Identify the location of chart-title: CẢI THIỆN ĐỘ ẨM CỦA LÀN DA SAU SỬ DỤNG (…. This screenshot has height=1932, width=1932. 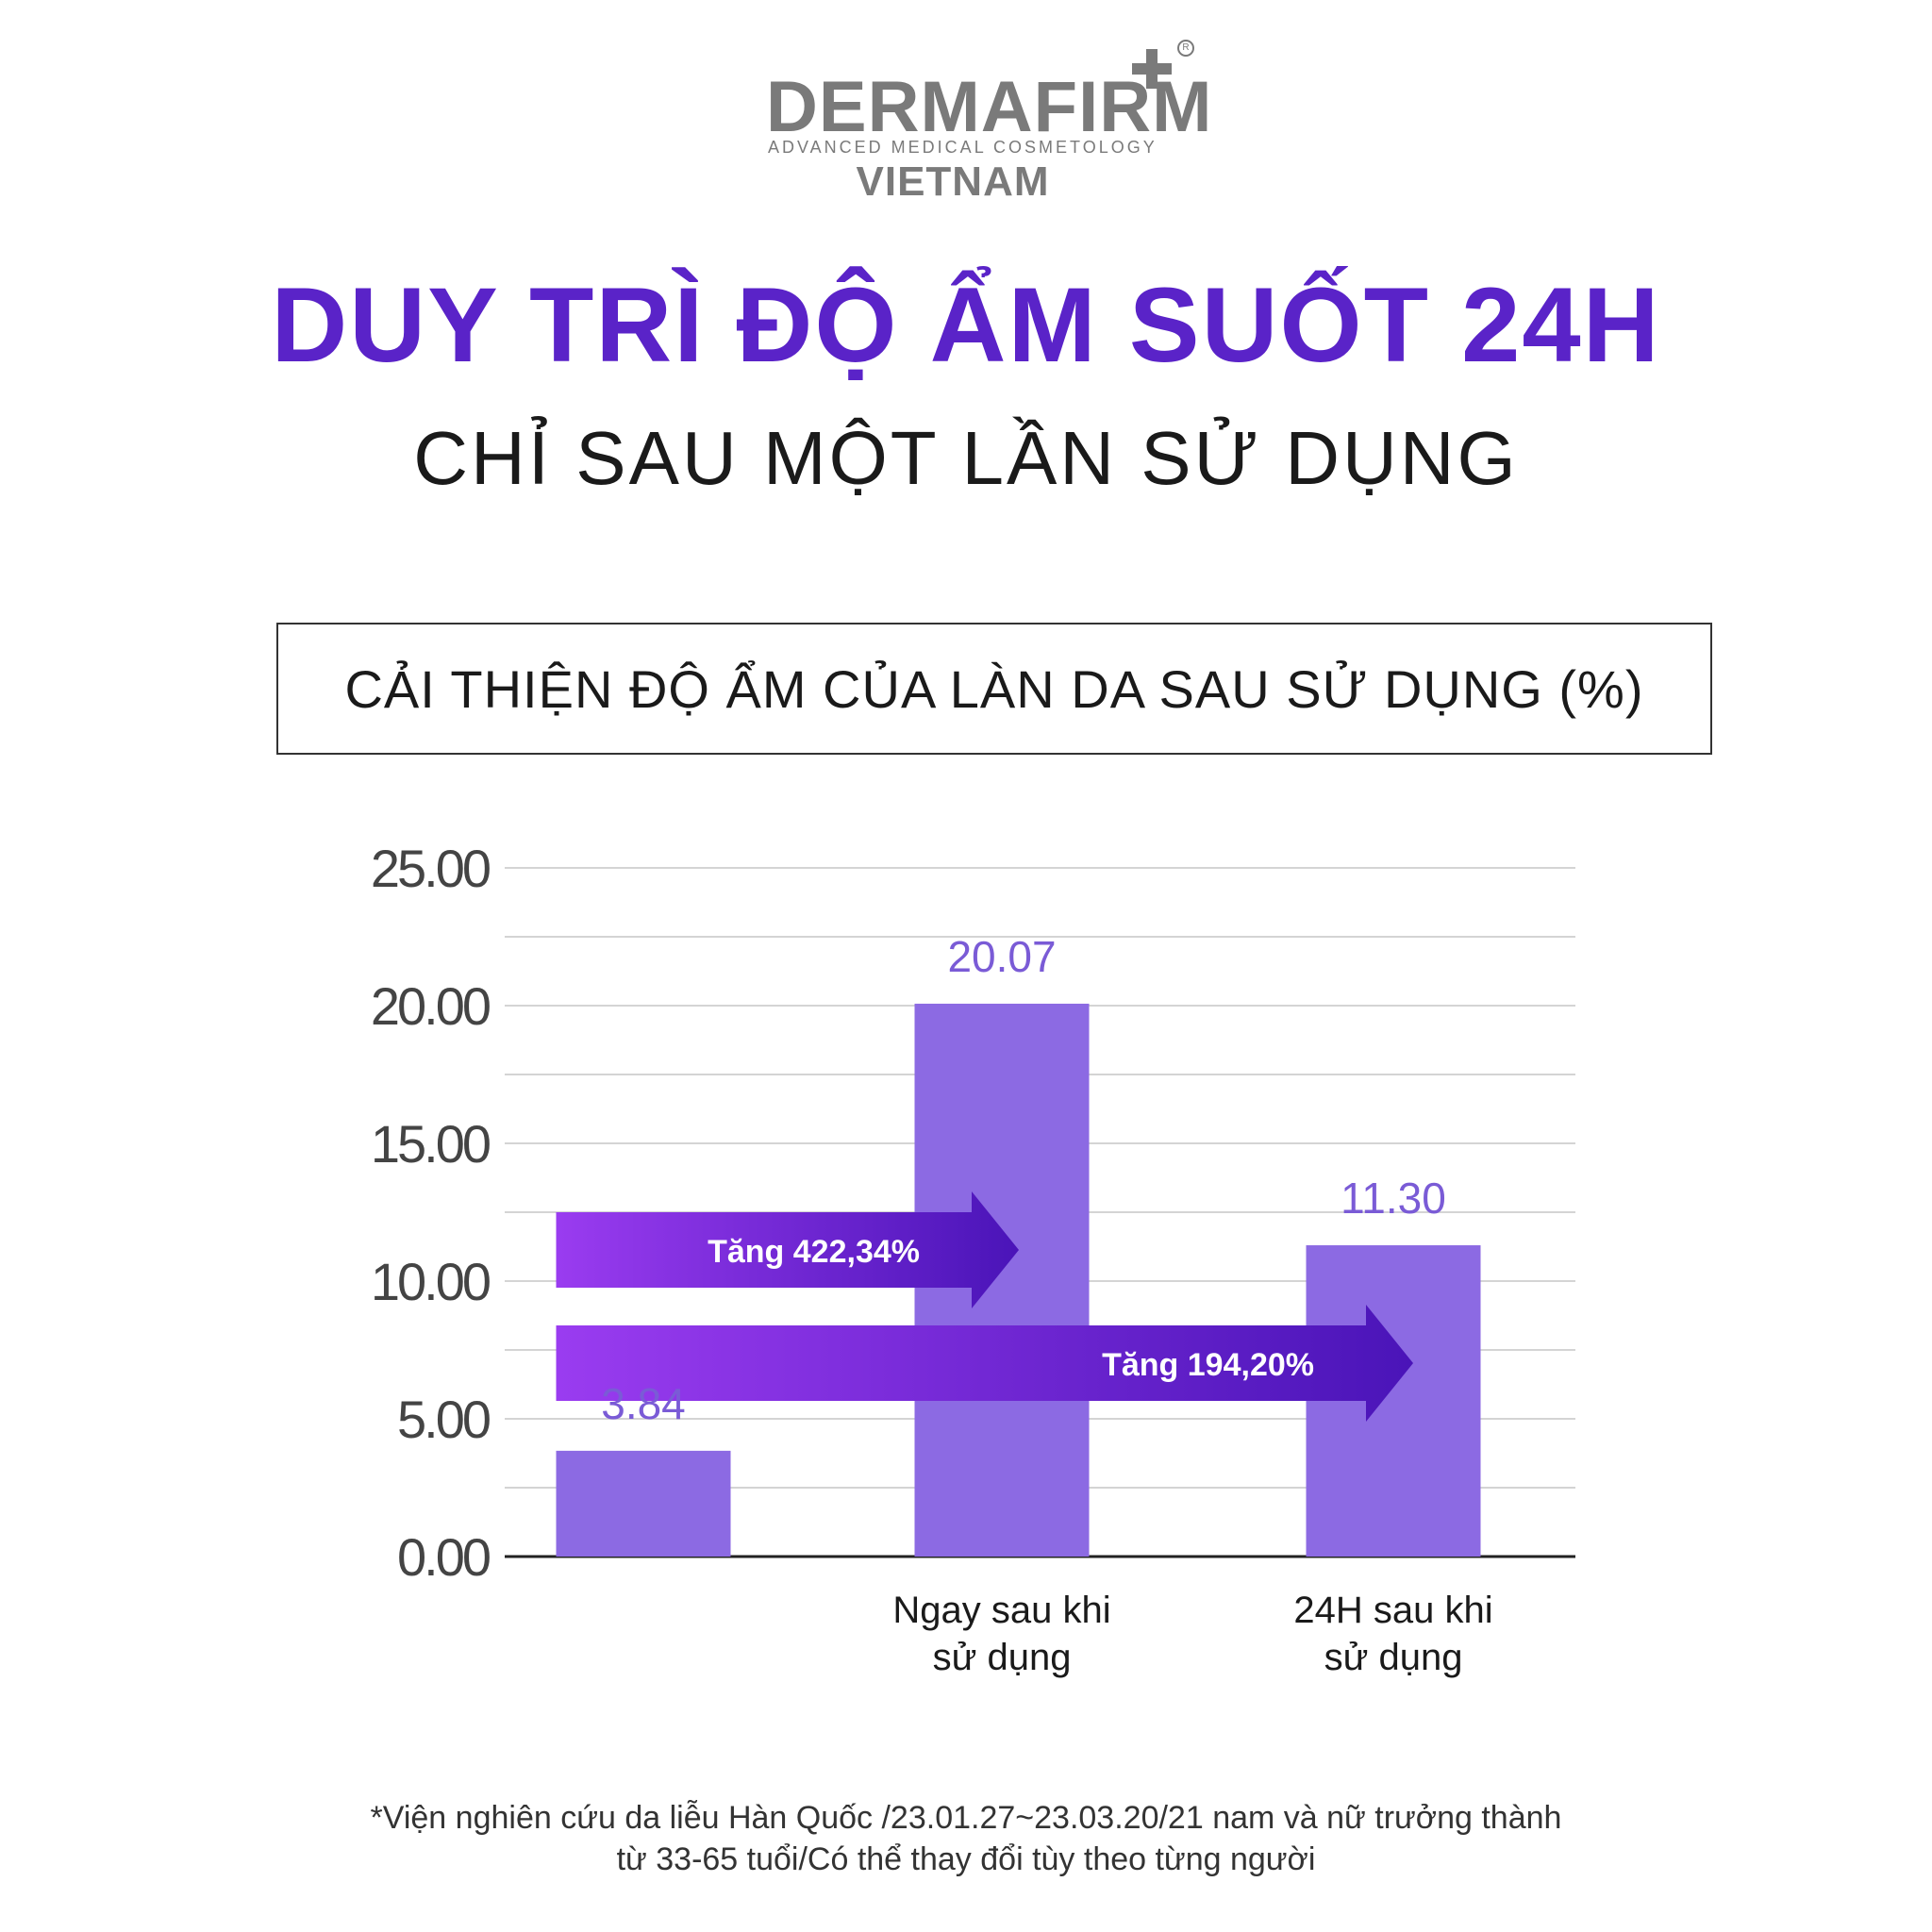
(994, 688).